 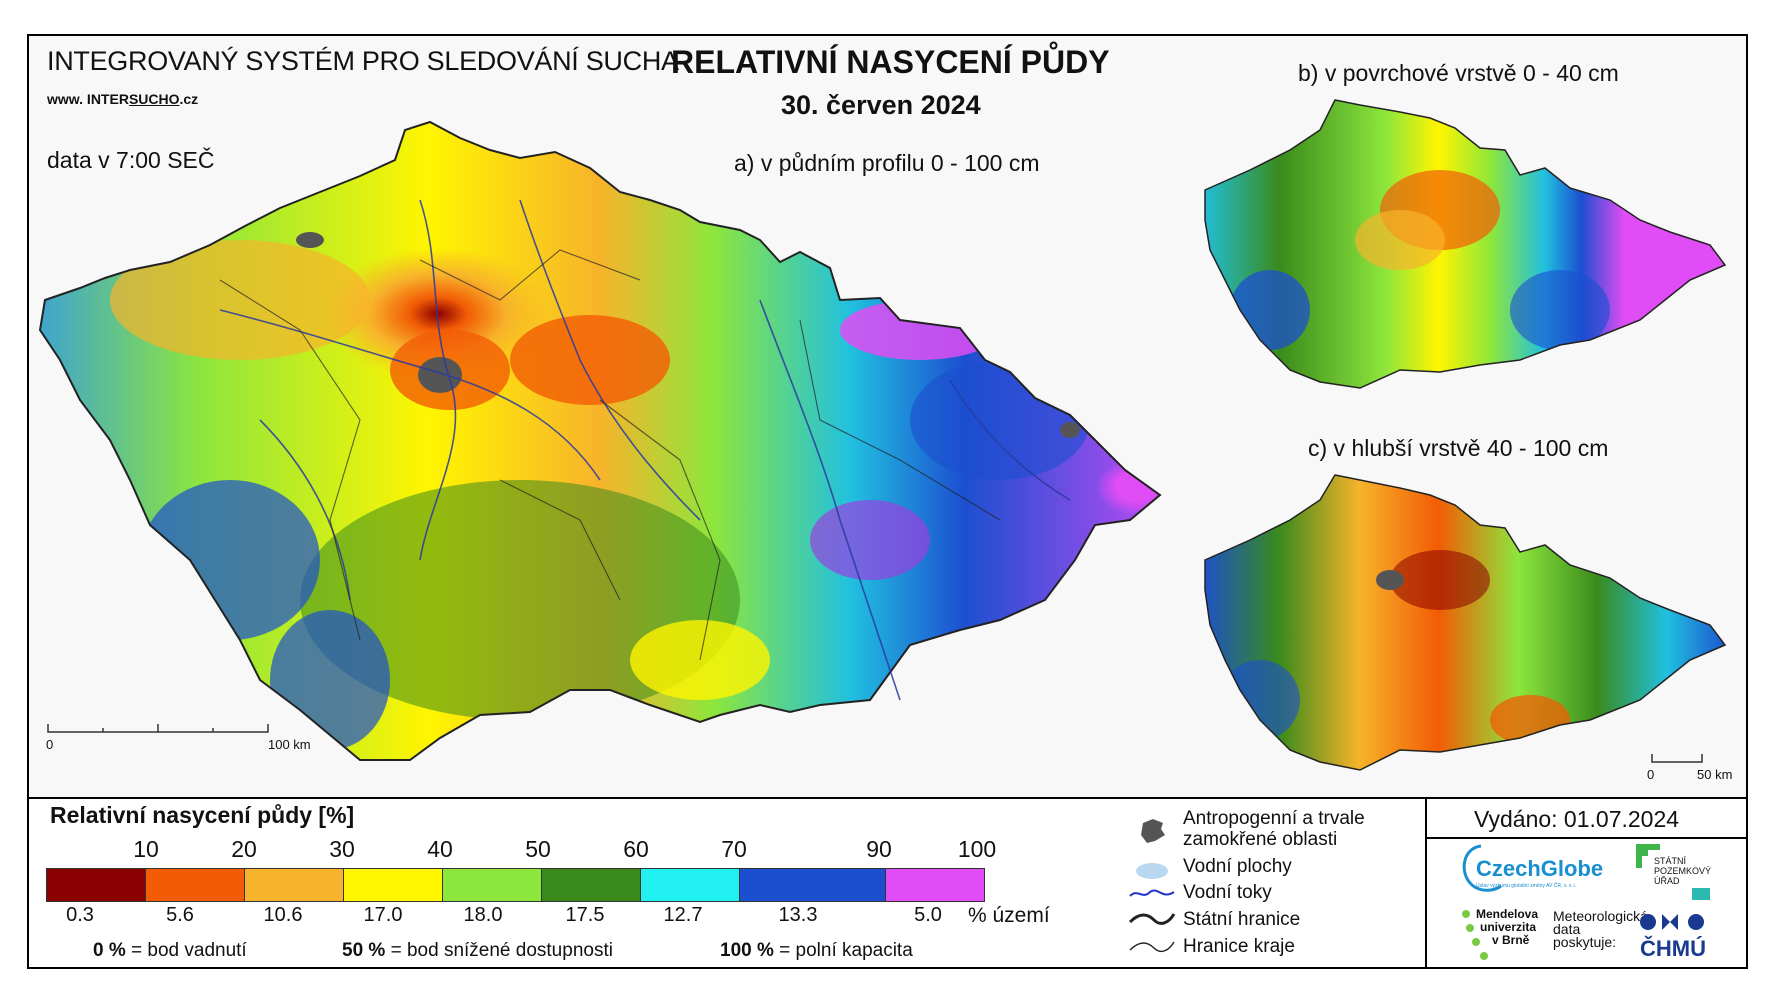 What do you see at coordinates (477, 950) in the screenshot?
I see `definition-reduced: 50 % = bod snížené dostupnosti` at bounding box center [477, 950].